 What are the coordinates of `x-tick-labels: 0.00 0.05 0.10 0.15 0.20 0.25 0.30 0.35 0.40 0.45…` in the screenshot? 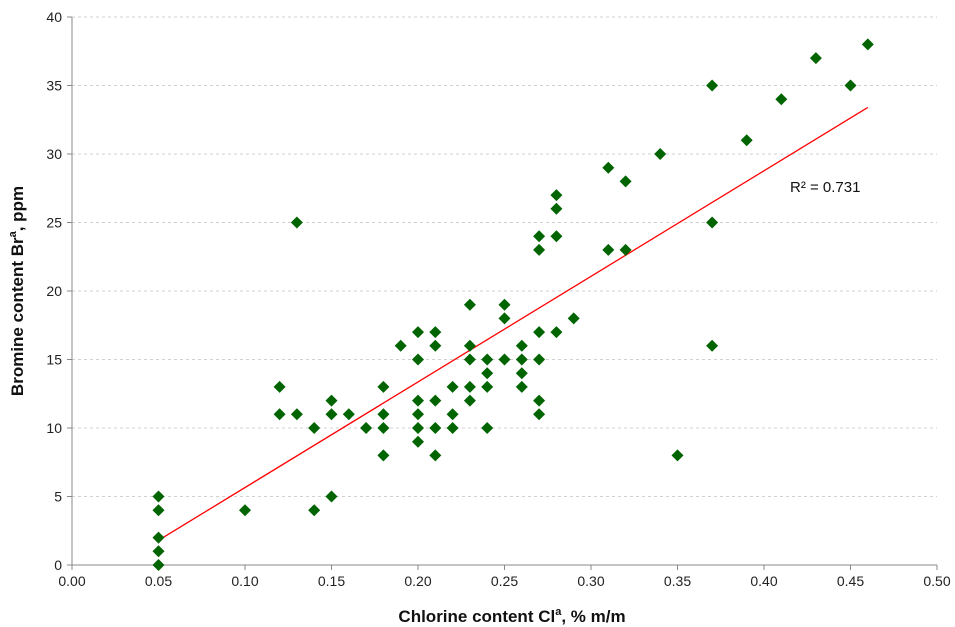 It's located at (504, 577).